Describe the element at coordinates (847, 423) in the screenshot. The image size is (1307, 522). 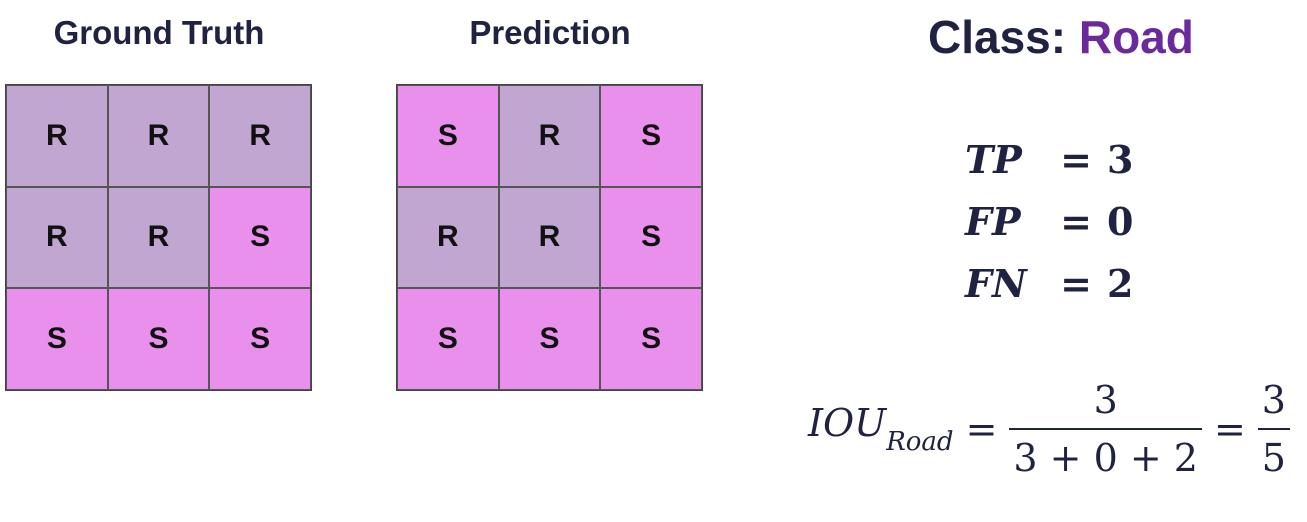
I see `iou-lhs: IOU` at that location.